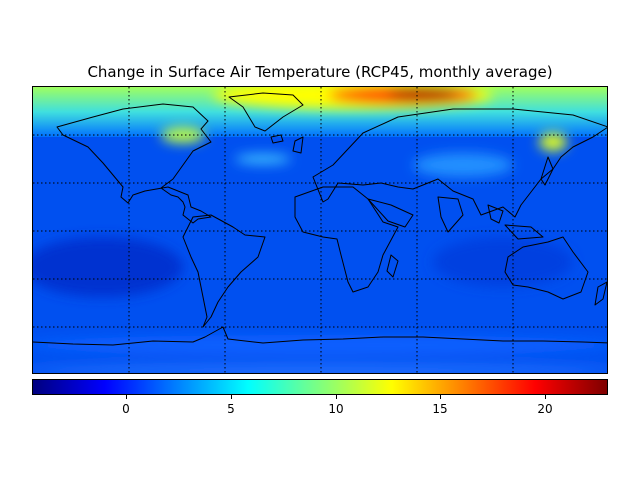  What do you see at coordinates (266, 112) in the screenshot?
I see `coastline-greenland` at bounding box center [266, 112].